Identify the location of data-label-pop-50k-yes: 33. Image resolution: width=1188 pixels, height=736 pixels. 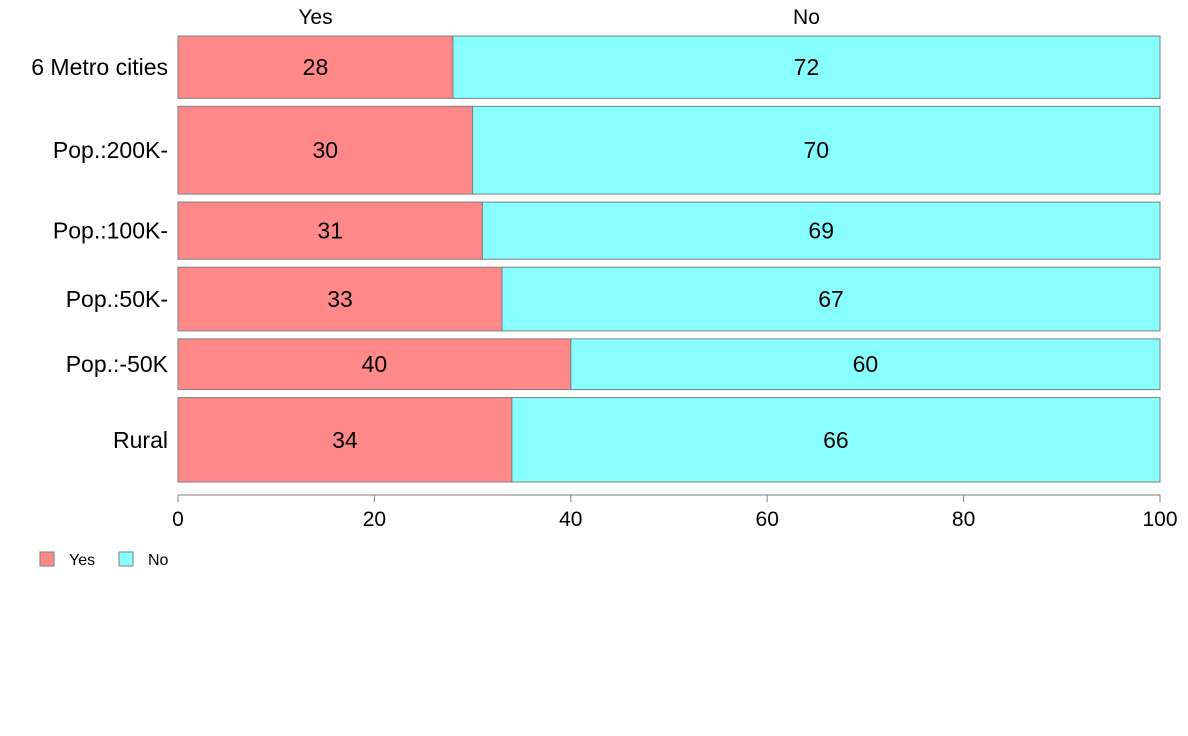
(340, 299).